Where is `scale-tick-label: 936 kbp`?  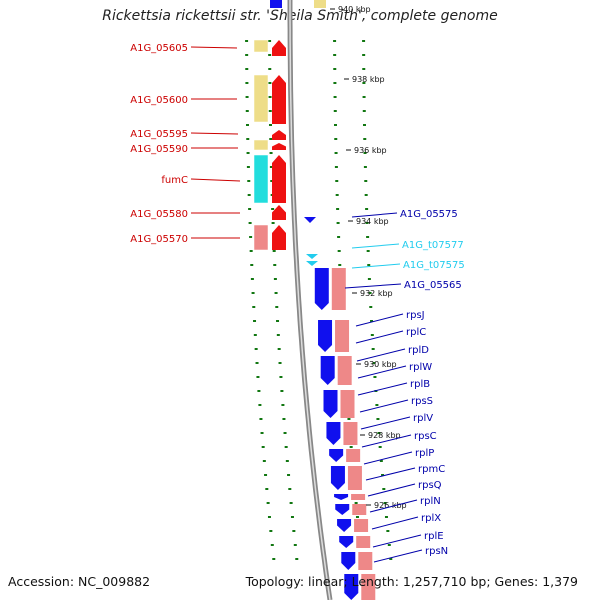 scale-tick-label: 936 kbp is located at coordinates (370, 150).